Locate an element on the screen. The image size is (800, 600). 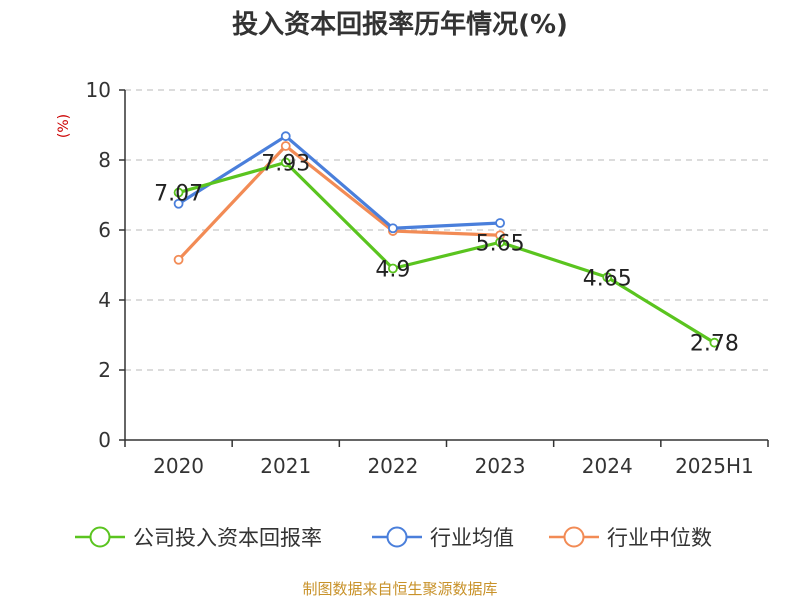
data-label: 4.65 is located at coordinates (607, 278).